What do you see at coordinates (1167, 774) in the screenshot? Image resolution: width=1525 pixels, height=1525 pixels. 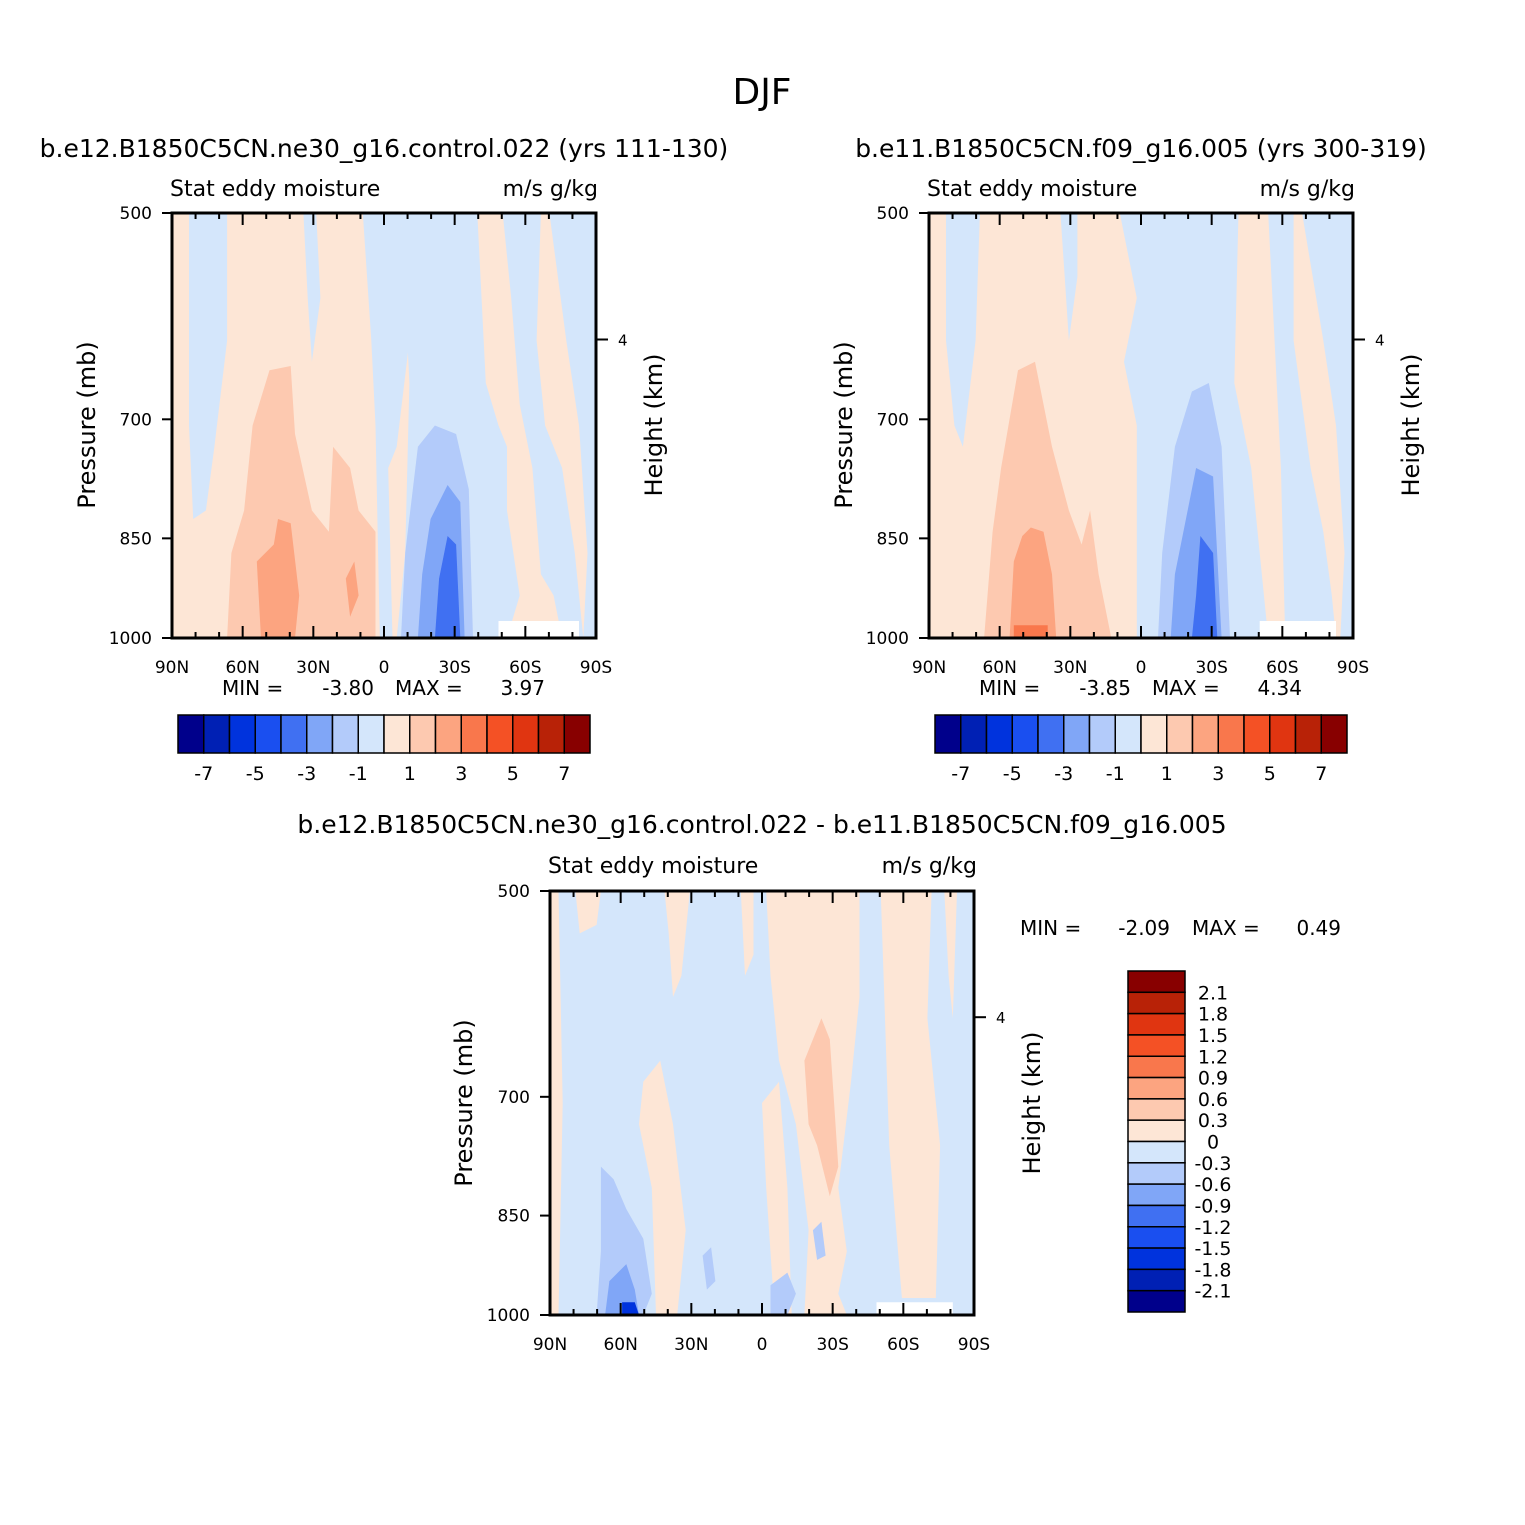 I see `colorbar-label: 1` at bounding box center [1167, 774].